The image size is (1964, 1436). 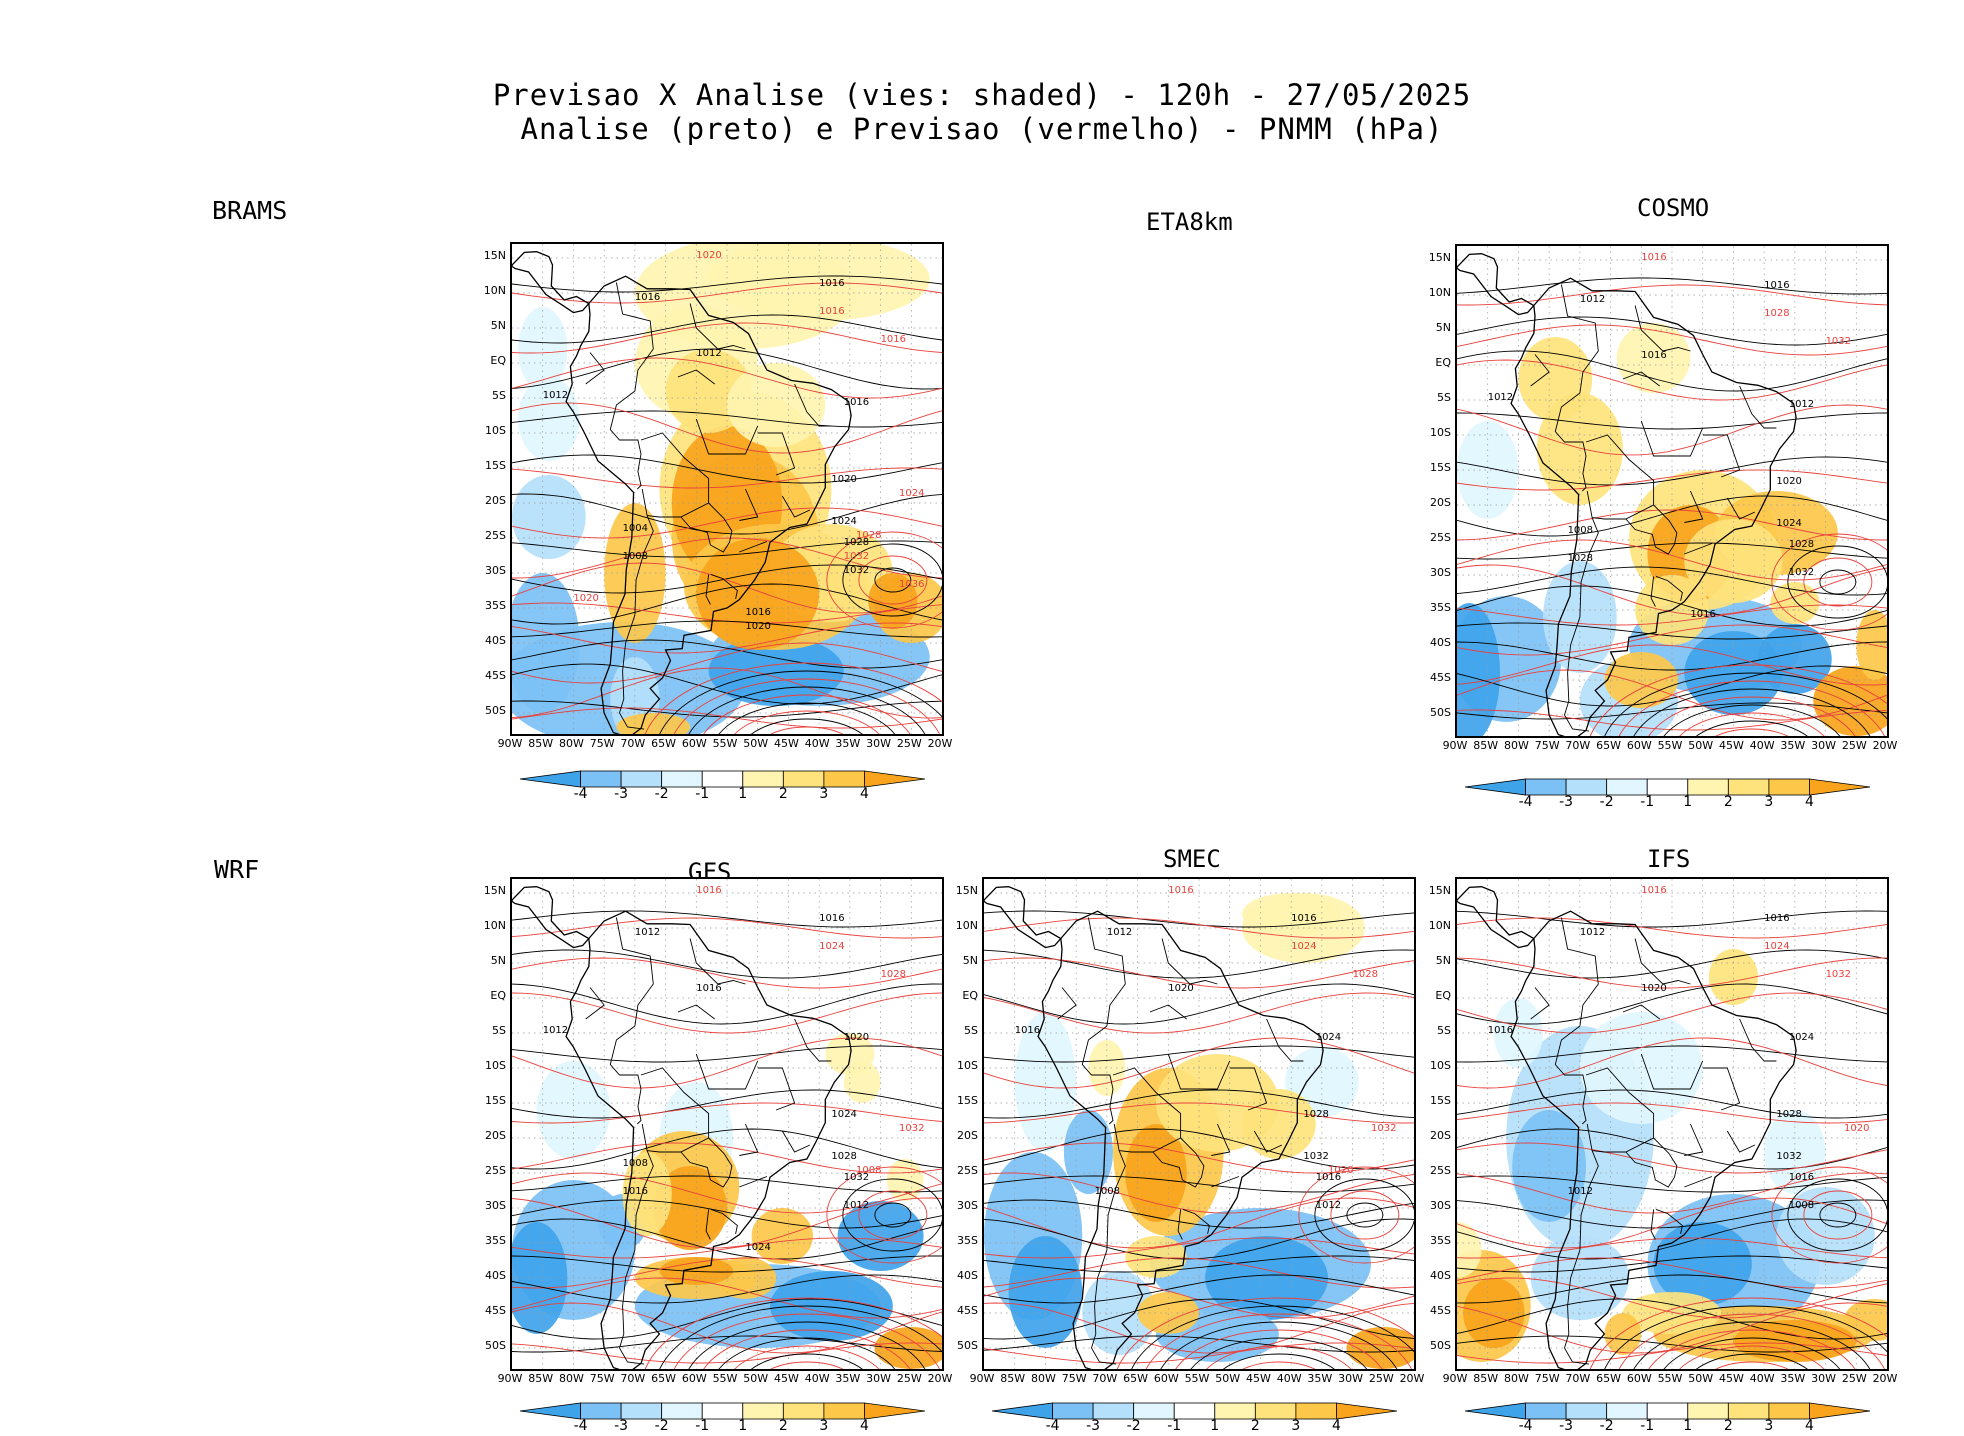 I want to click on analysis-isobar-label: 1020, so click(x=843, y=479).